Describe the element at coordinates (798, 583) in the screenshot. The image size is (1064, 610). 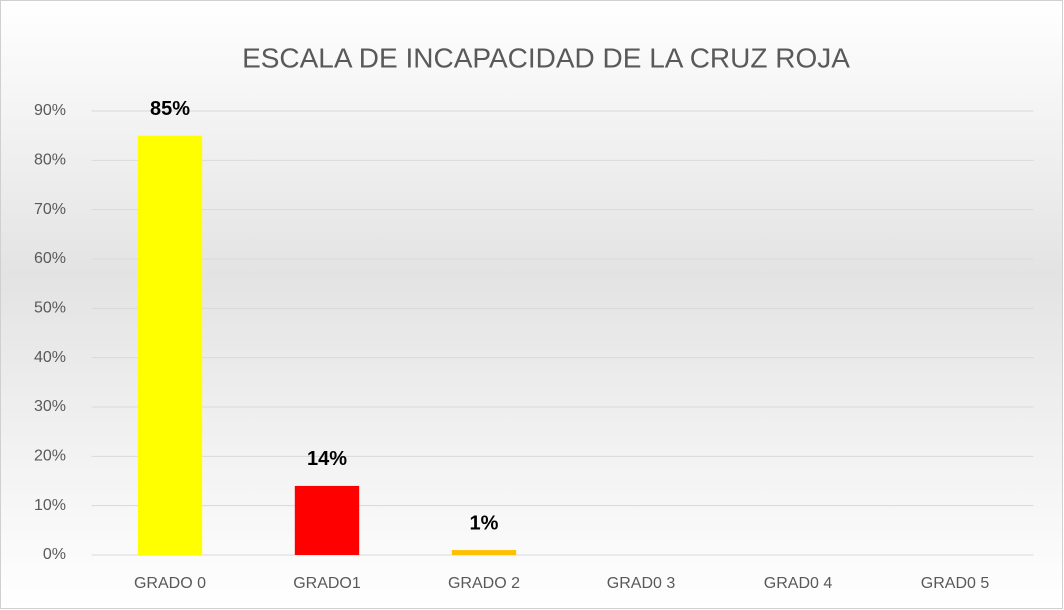
I see `x-tick-label: GRAD0 4` at that location.